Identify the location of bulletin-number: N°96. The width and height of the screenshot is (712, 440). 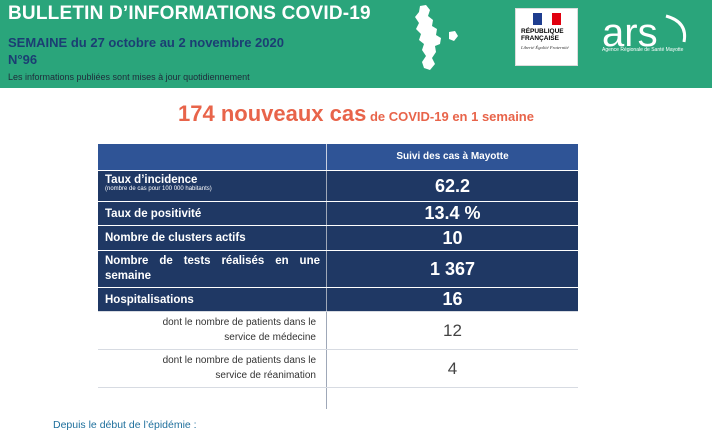
(23, 59).